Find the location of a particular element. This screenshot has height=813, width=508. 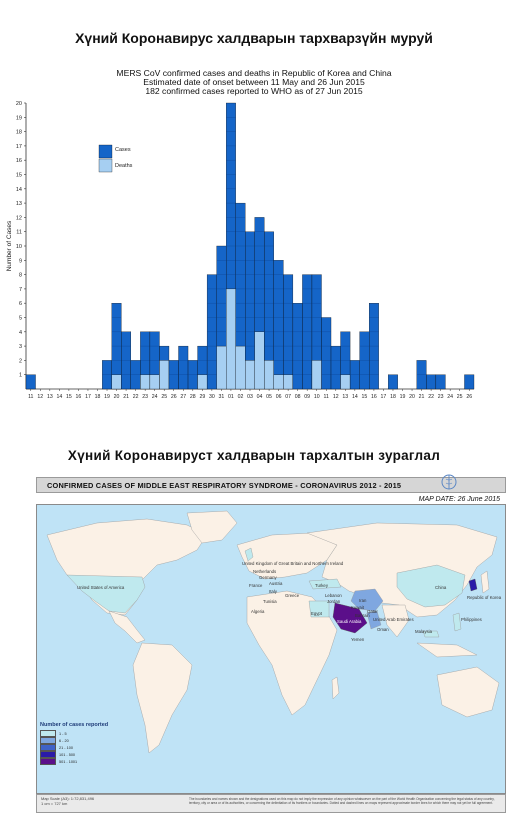

legend-label: 1 - 5 is located at coordinates (63, 733).